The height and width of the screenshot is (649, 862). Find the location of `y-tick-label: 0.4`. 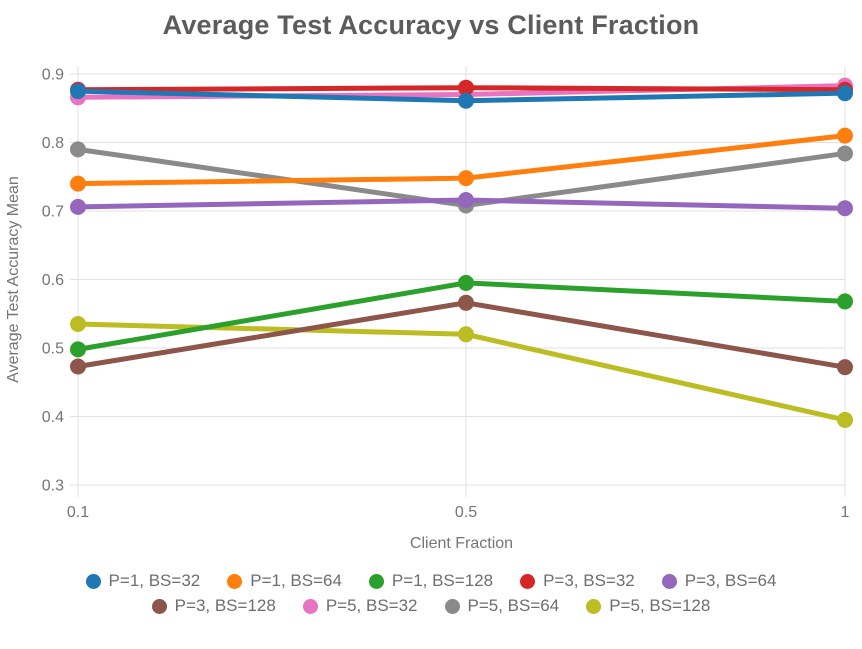

y-tick-label: 0.4 is located at coordinates (53, 417).